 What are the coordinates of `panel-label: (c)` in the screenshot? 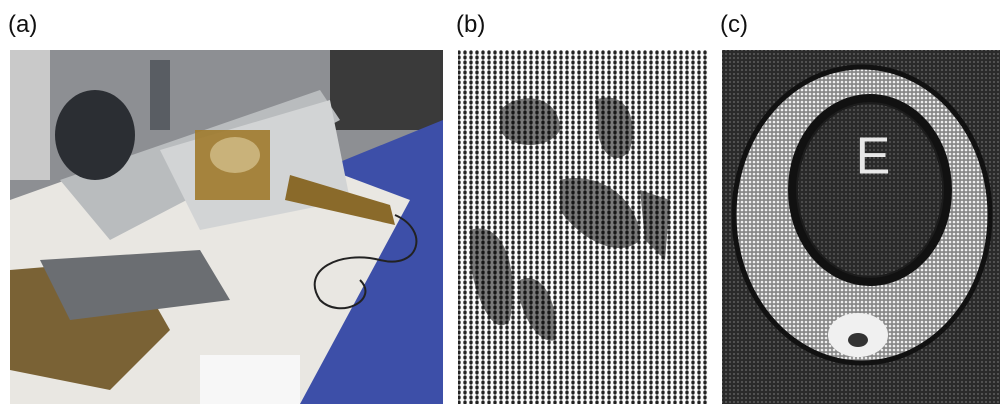 It's located at (734, 24).